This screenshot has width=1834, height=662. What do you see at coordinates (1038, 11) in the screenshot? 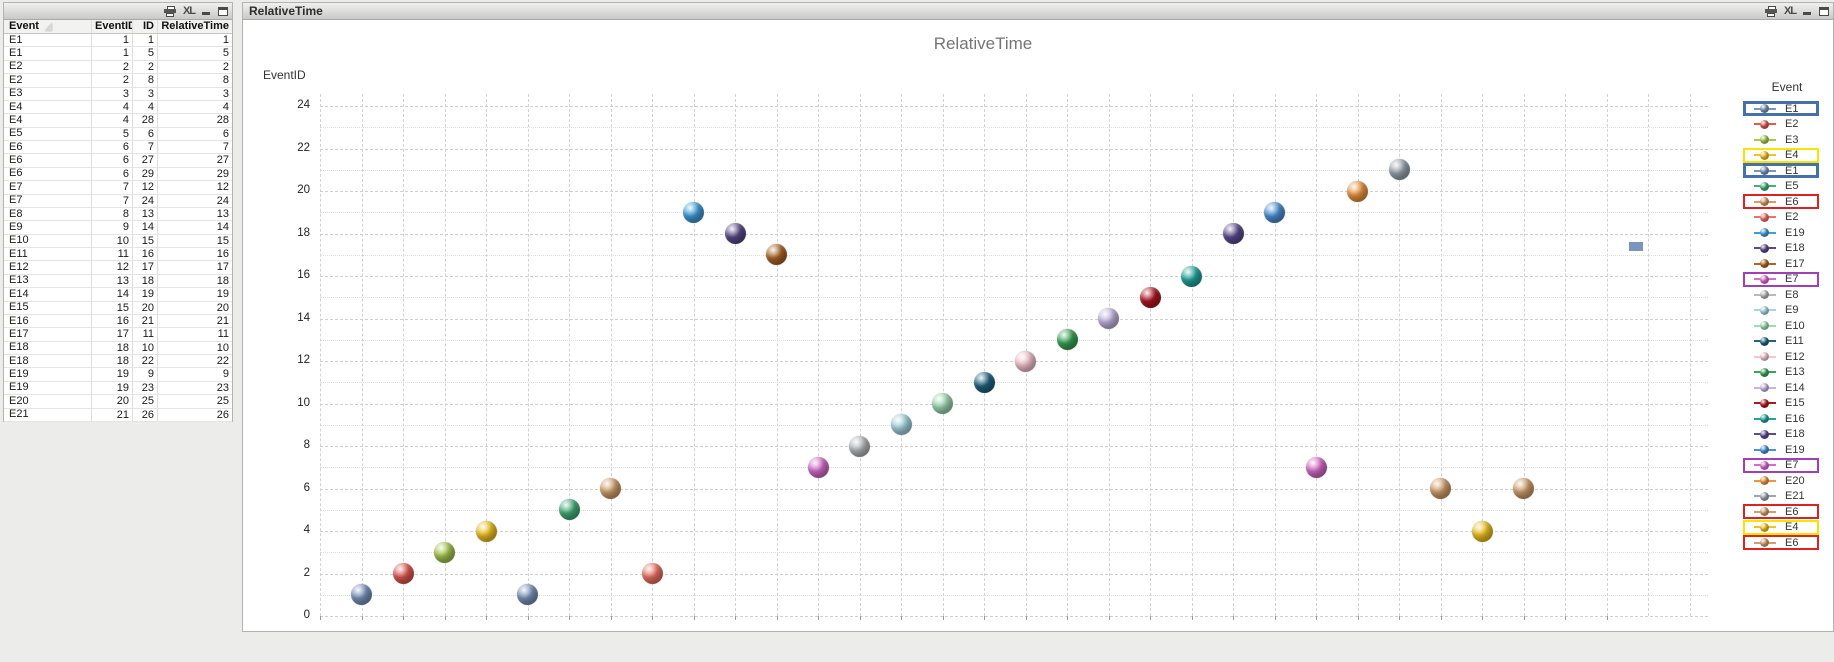
I see `chart-caption-bar: RelativeTime XL` at bounding box center [1038, 11].